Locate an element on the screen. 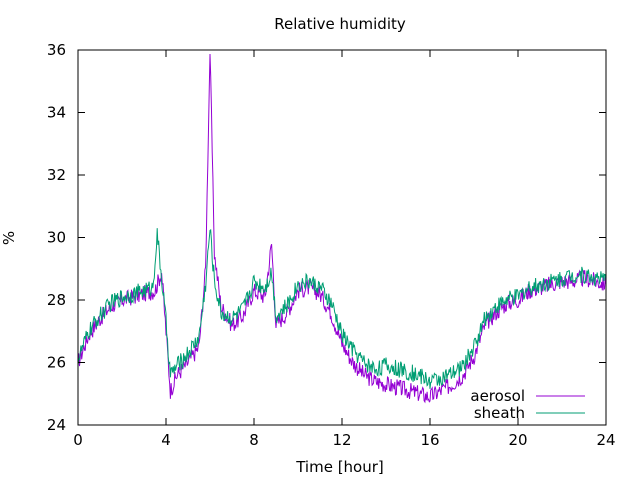 The width and height of the screenshot is (640, 480). legend-label-sheath: sheath is located at coordinates (499, 413).